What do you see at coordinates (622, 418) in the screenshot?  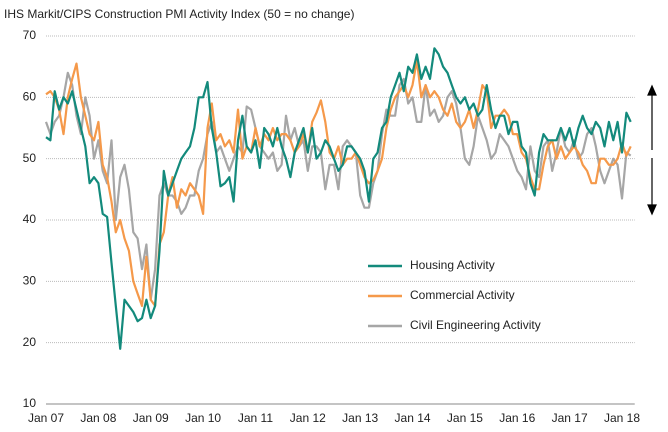 I see `x-tick-label: Jan 18` at bounding box center [622, 418].